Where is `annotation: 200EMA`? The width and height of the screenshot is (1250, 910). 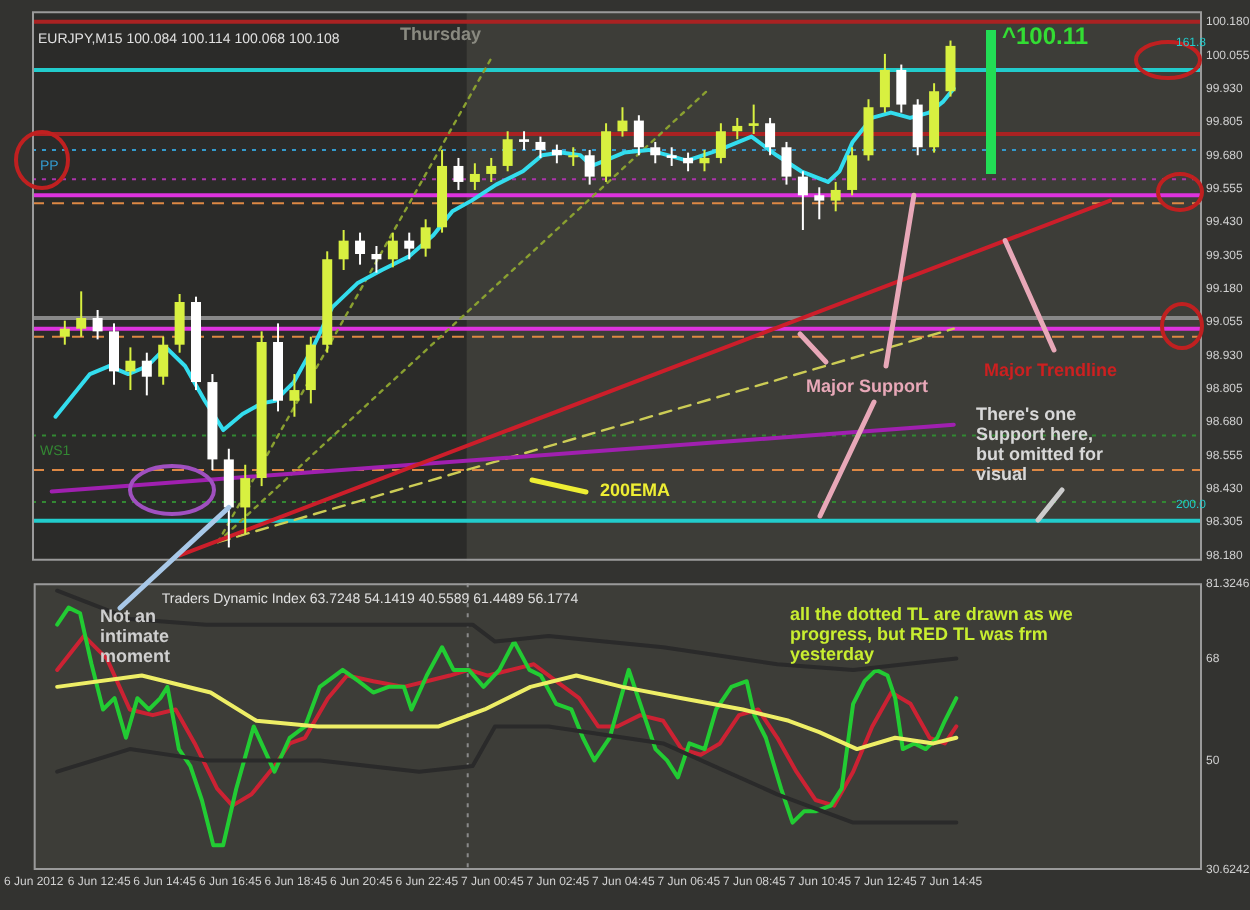
annotation: 200EMA is located at coordinates (635, 490).